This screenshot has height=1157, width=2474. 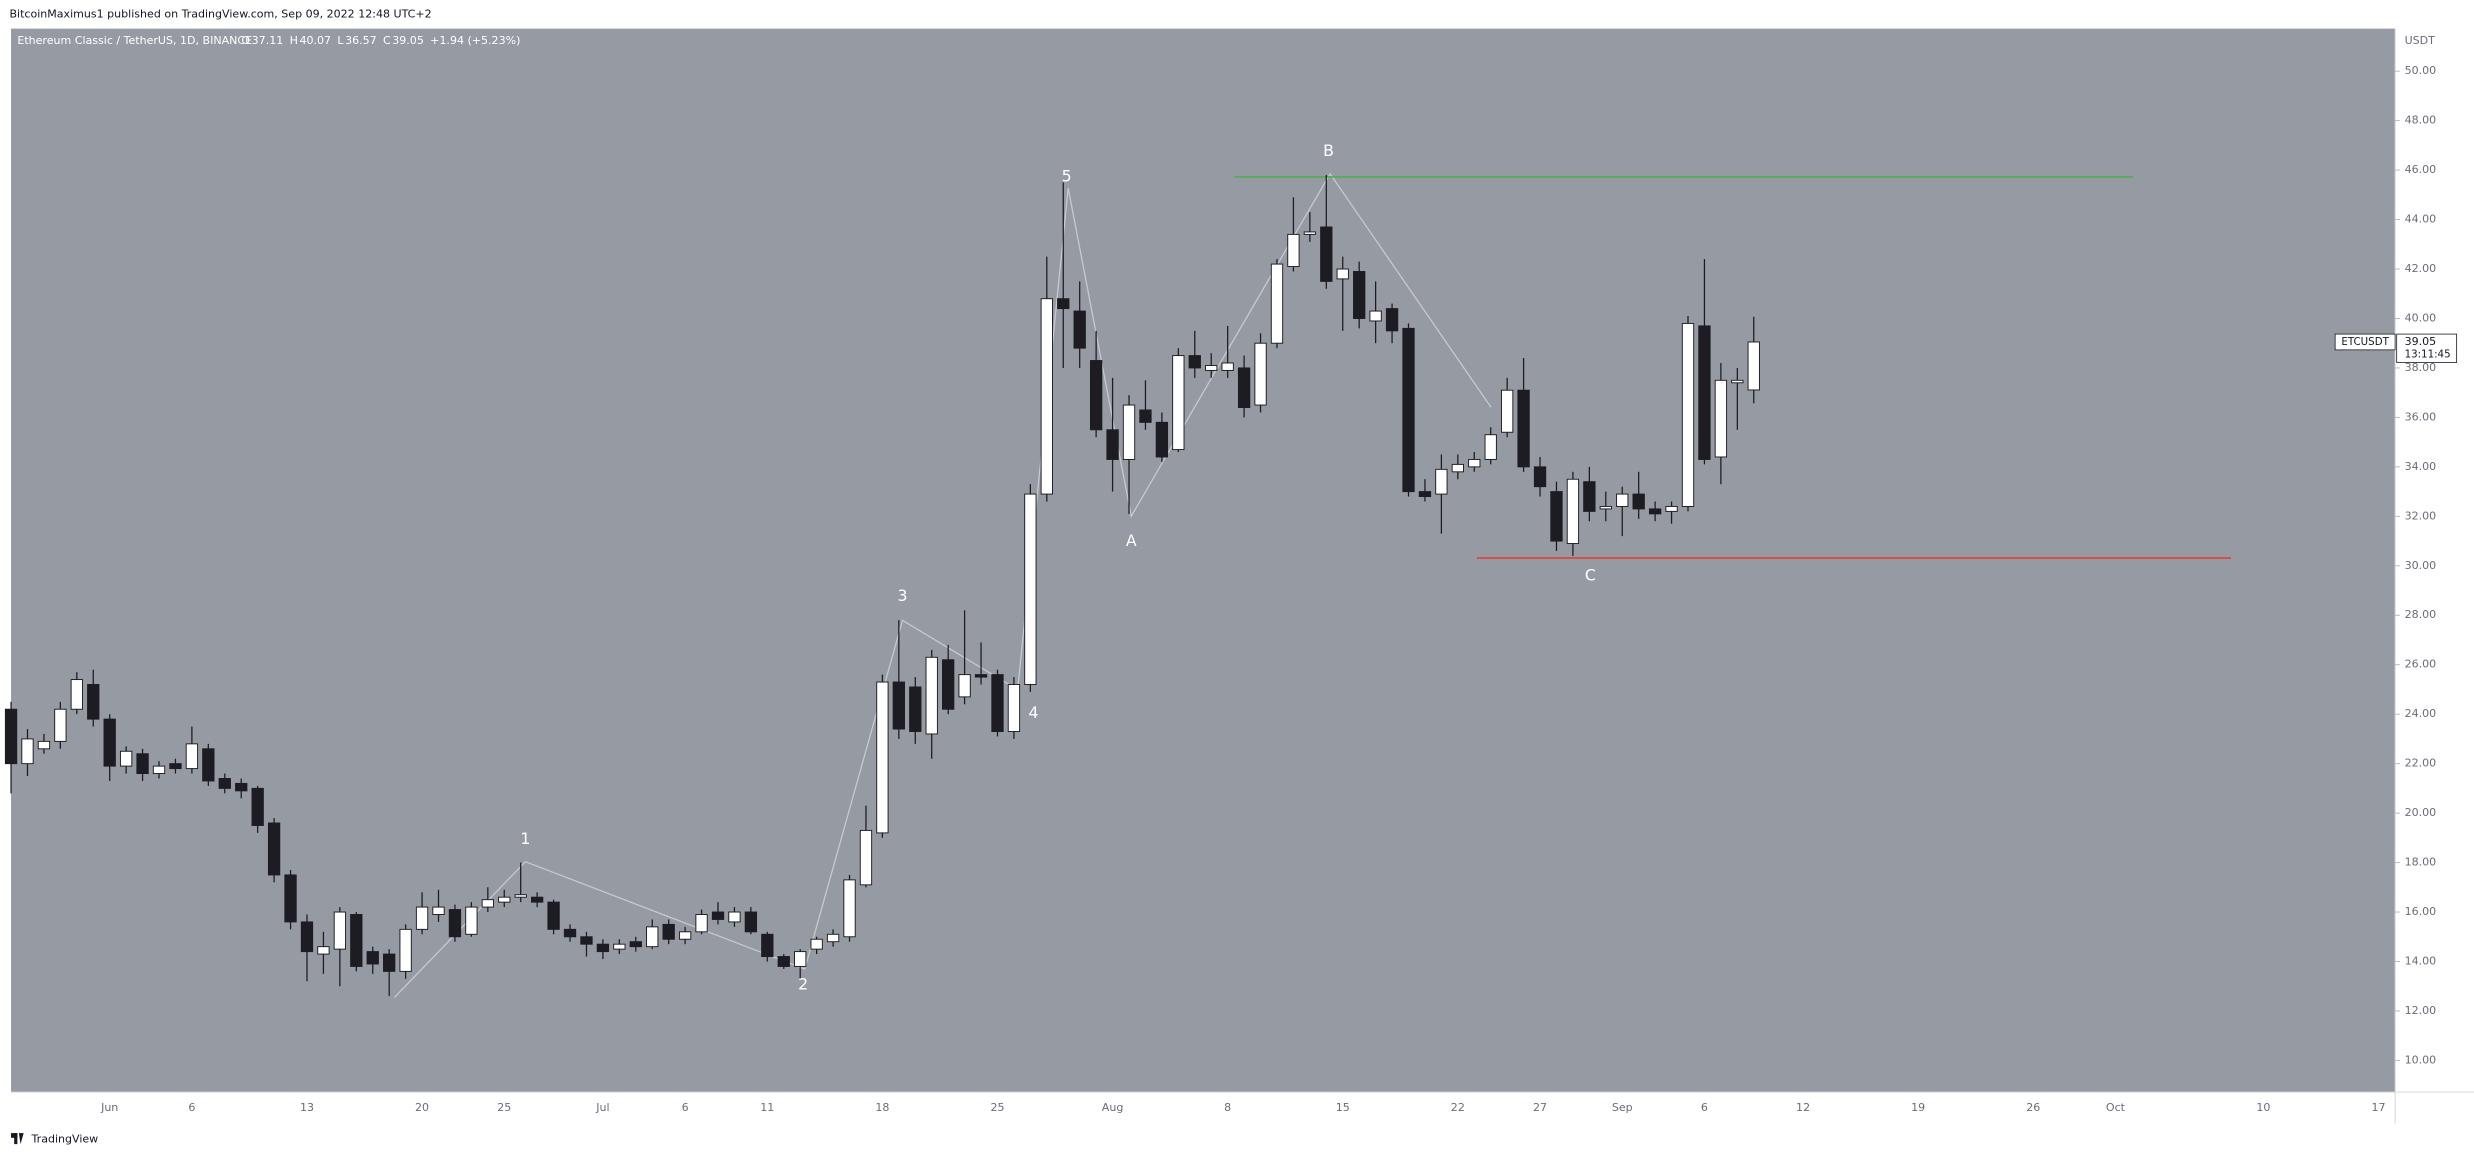 I want to click on y-tick-label: 26.00, so click(x=2421, y=664).